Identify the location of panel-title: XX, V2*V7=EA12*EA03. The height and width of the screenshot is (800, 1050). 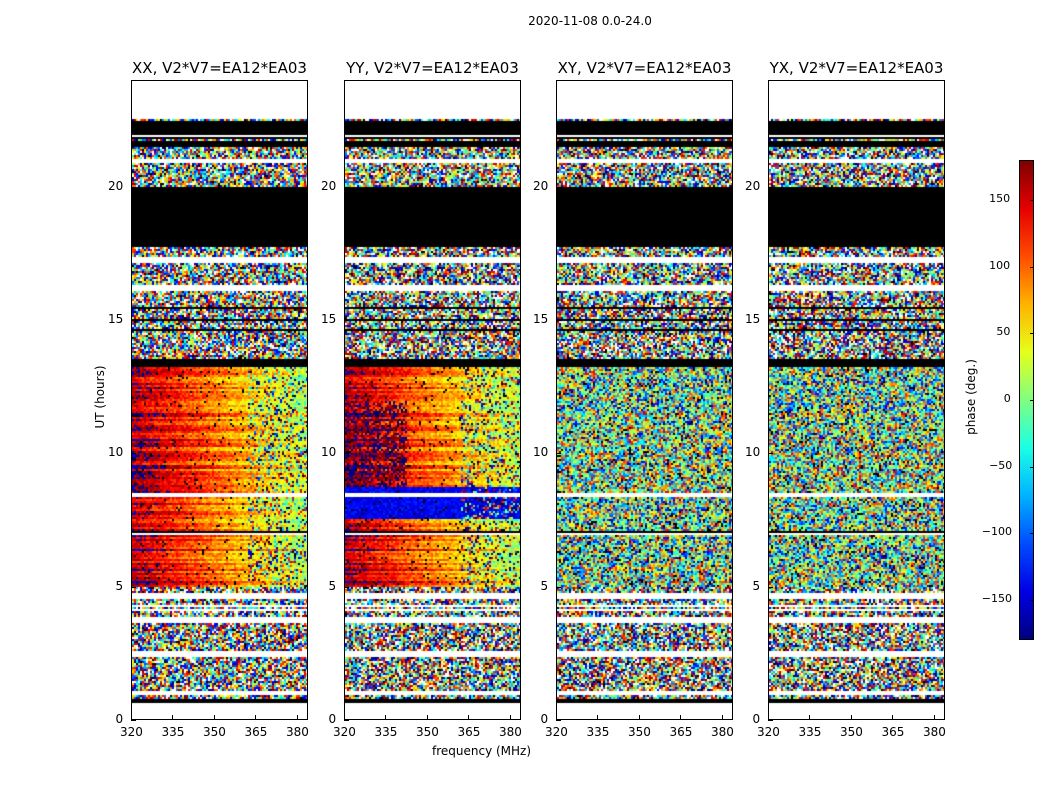
(219, 68).